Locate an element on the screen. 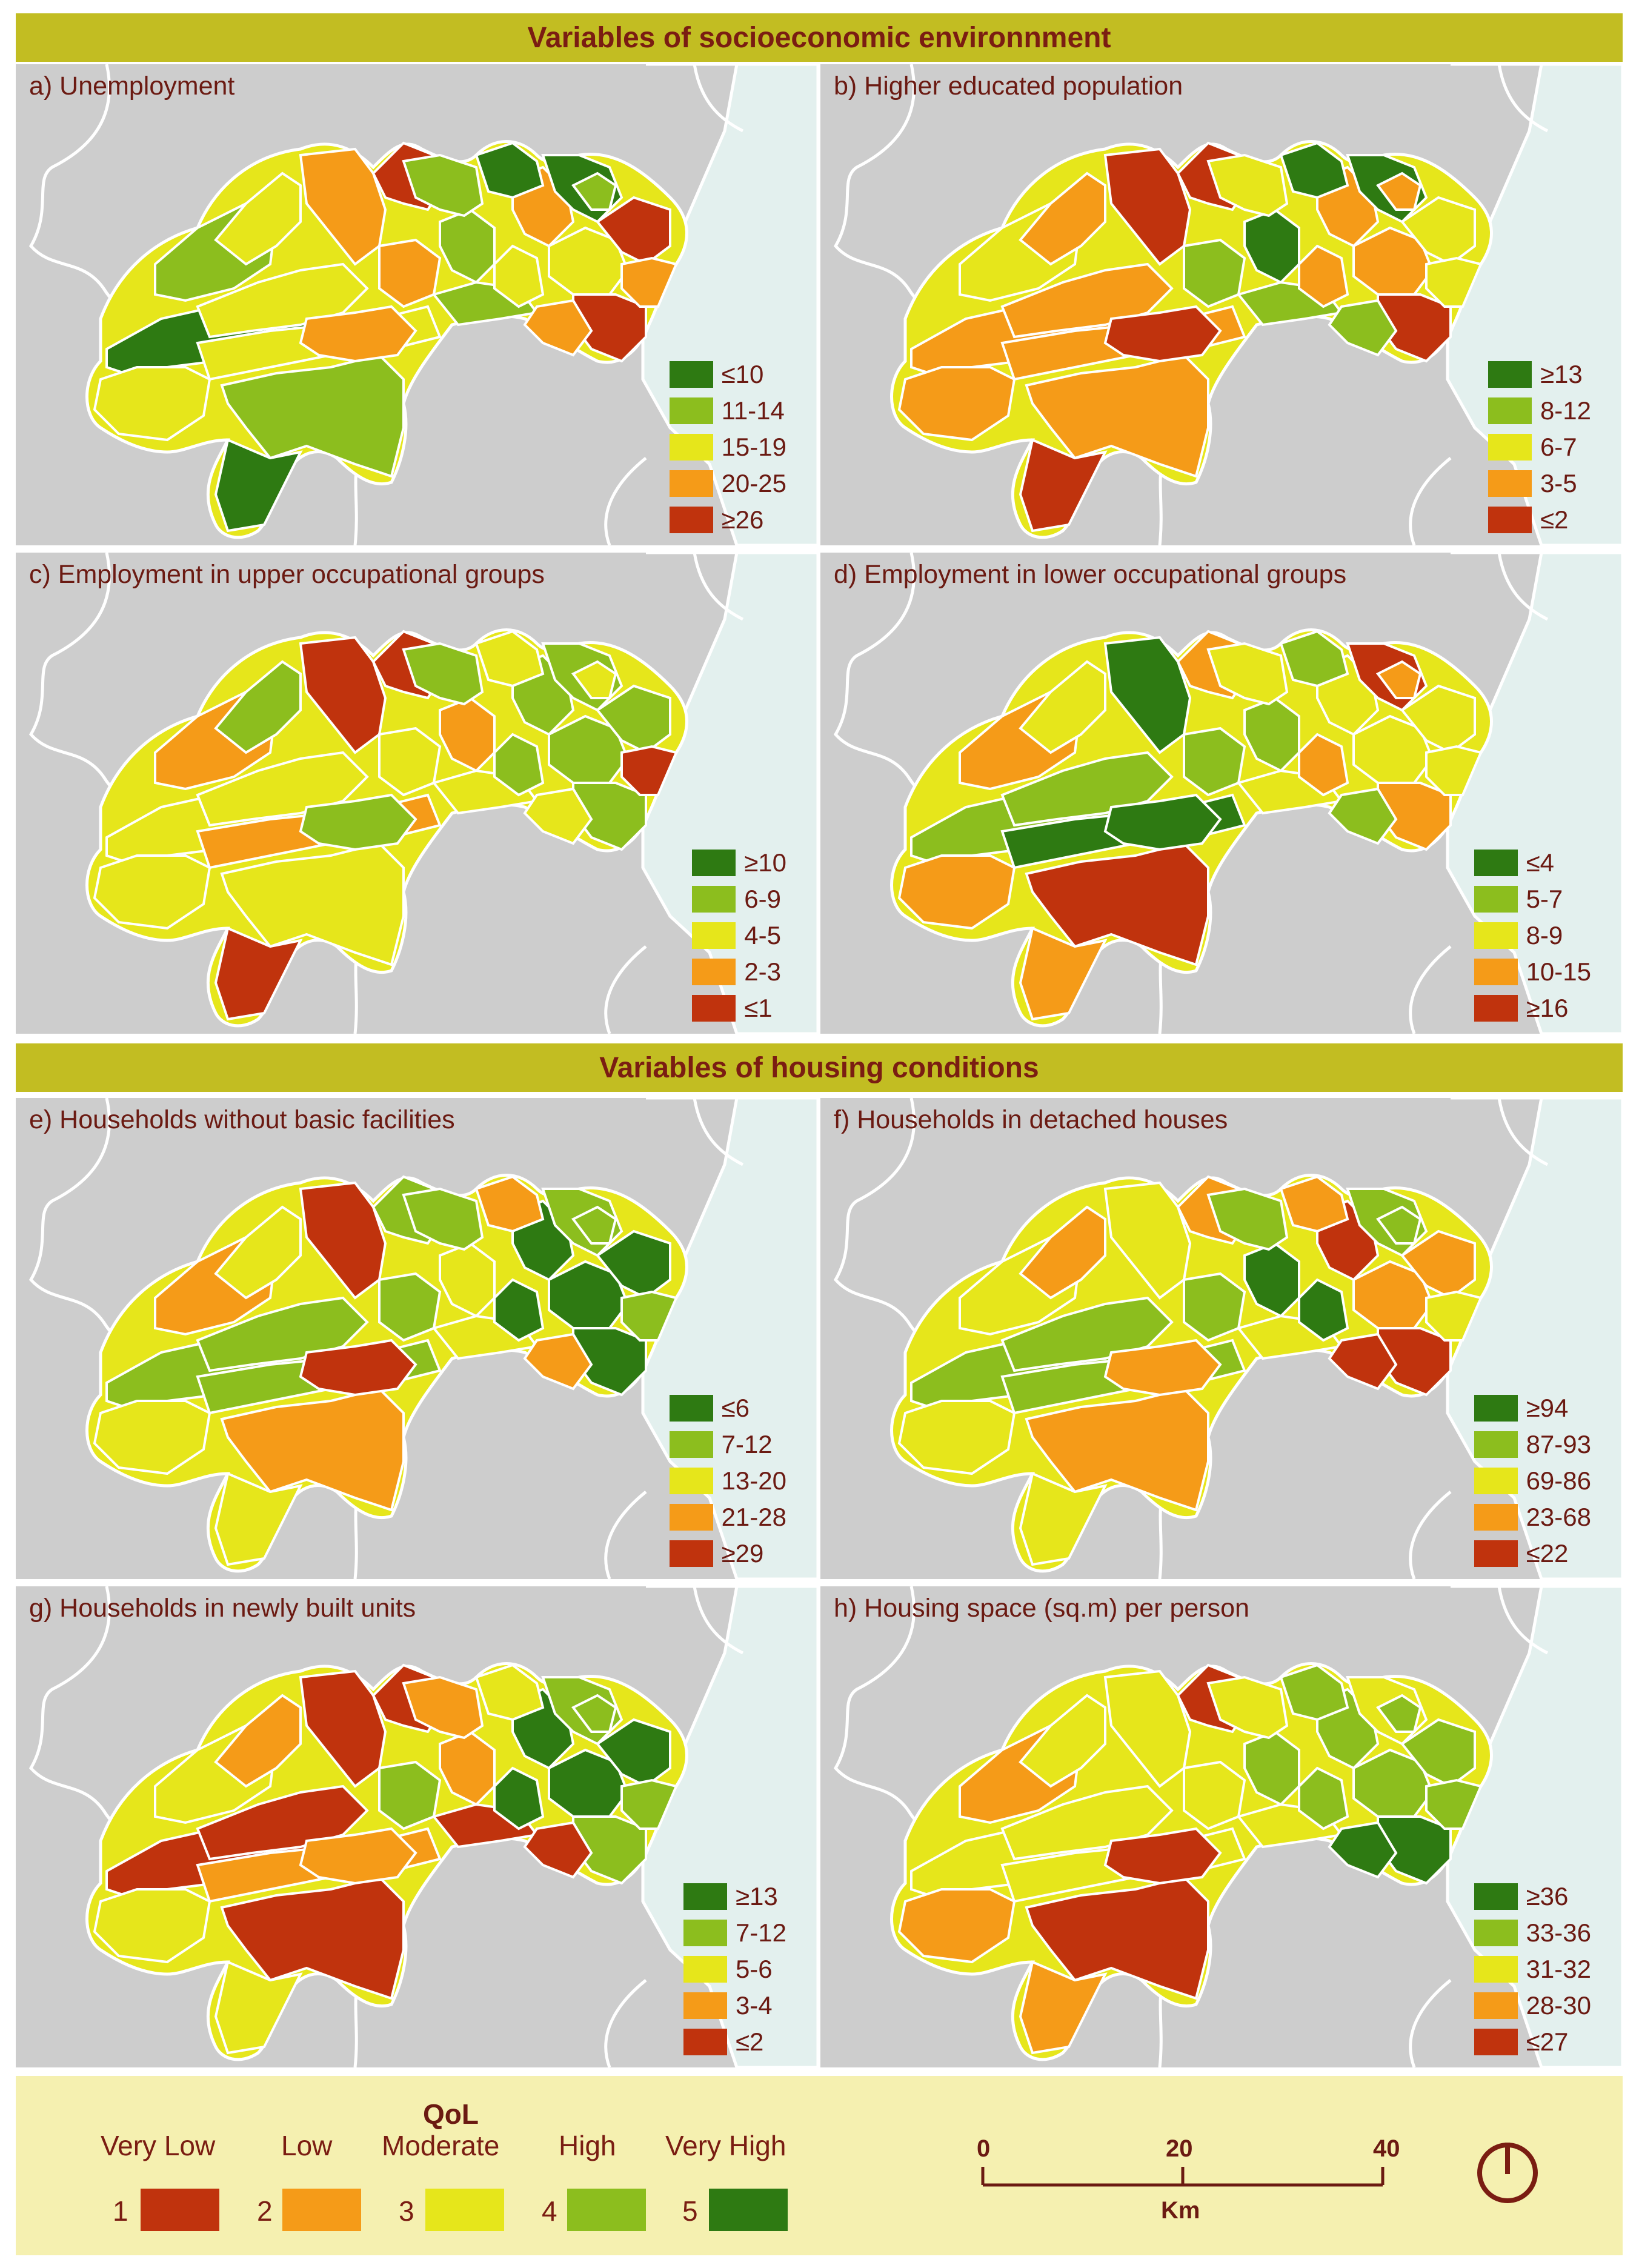 Image resolution: width=1639 pixels, height=2268 pixels. legend-item: 6-7 is located at coordinates (1539, 447).